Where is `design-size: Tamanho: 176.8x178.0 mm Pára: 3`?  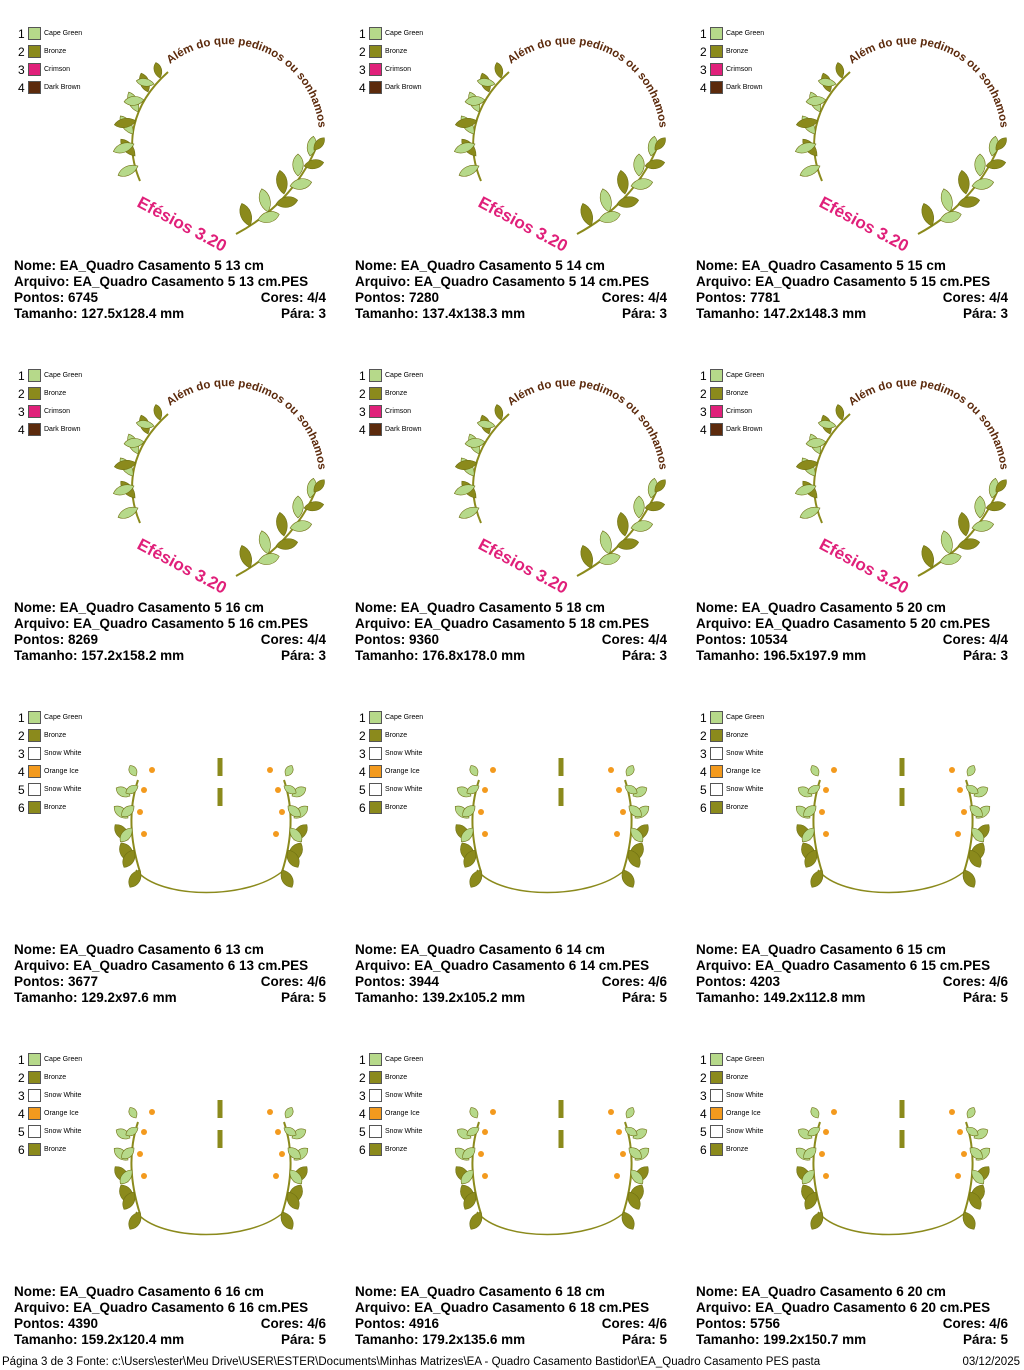
design-size: Tamanho: 176.8x178.0 mm Pára: 3 is located at coordinates (511, 656).